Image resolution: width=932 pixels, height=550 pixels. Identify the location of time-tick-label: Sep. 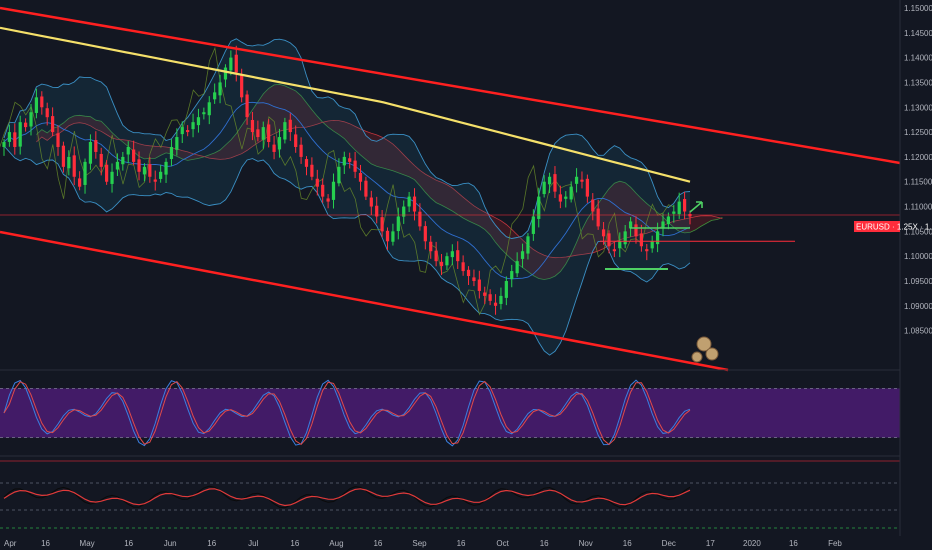
(419, 543).